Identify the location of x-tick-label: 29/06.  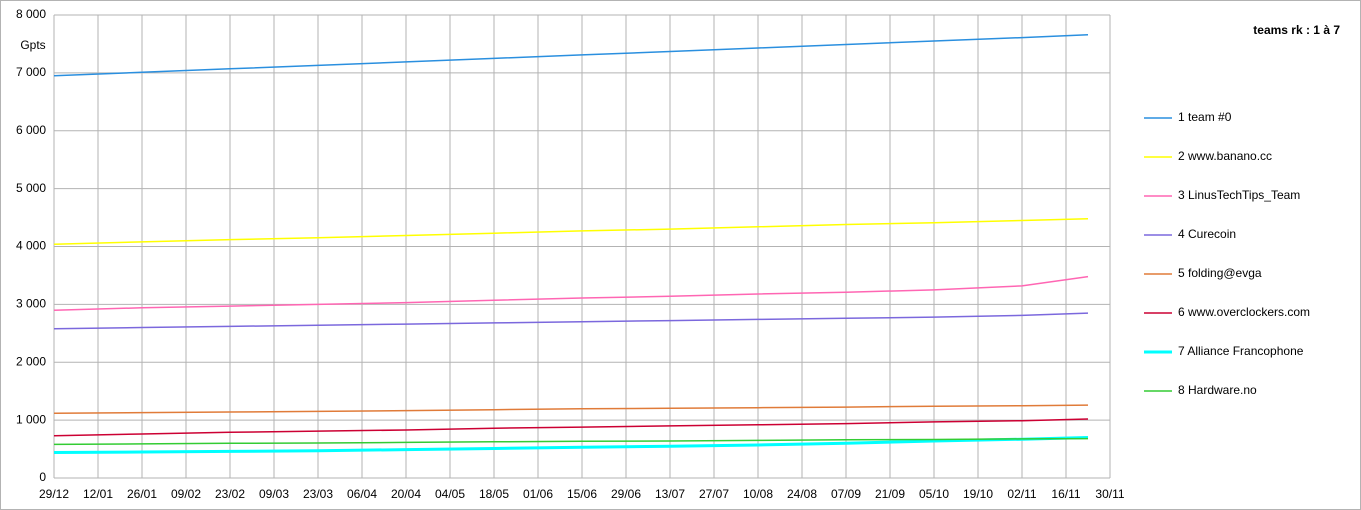
(626, 494).